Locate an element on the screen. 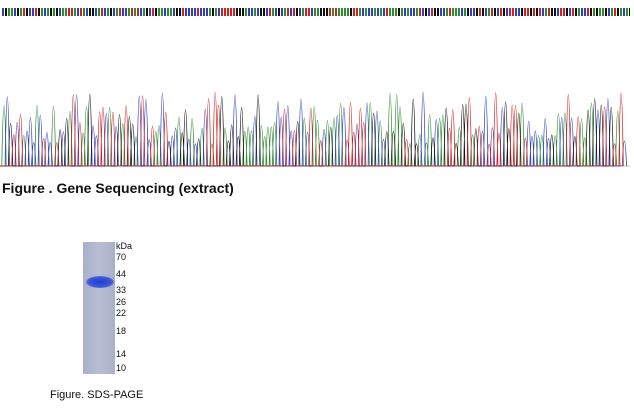  marker-label: 22 is located at coordinates (121, 313).